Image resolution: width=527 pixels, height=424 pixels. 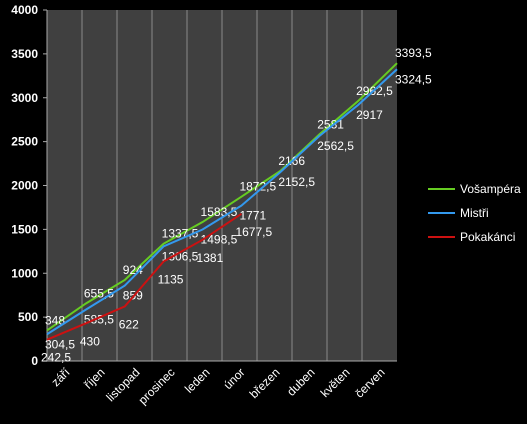 I want to click on y-tick-label: 500, so click(x=28, y=317).